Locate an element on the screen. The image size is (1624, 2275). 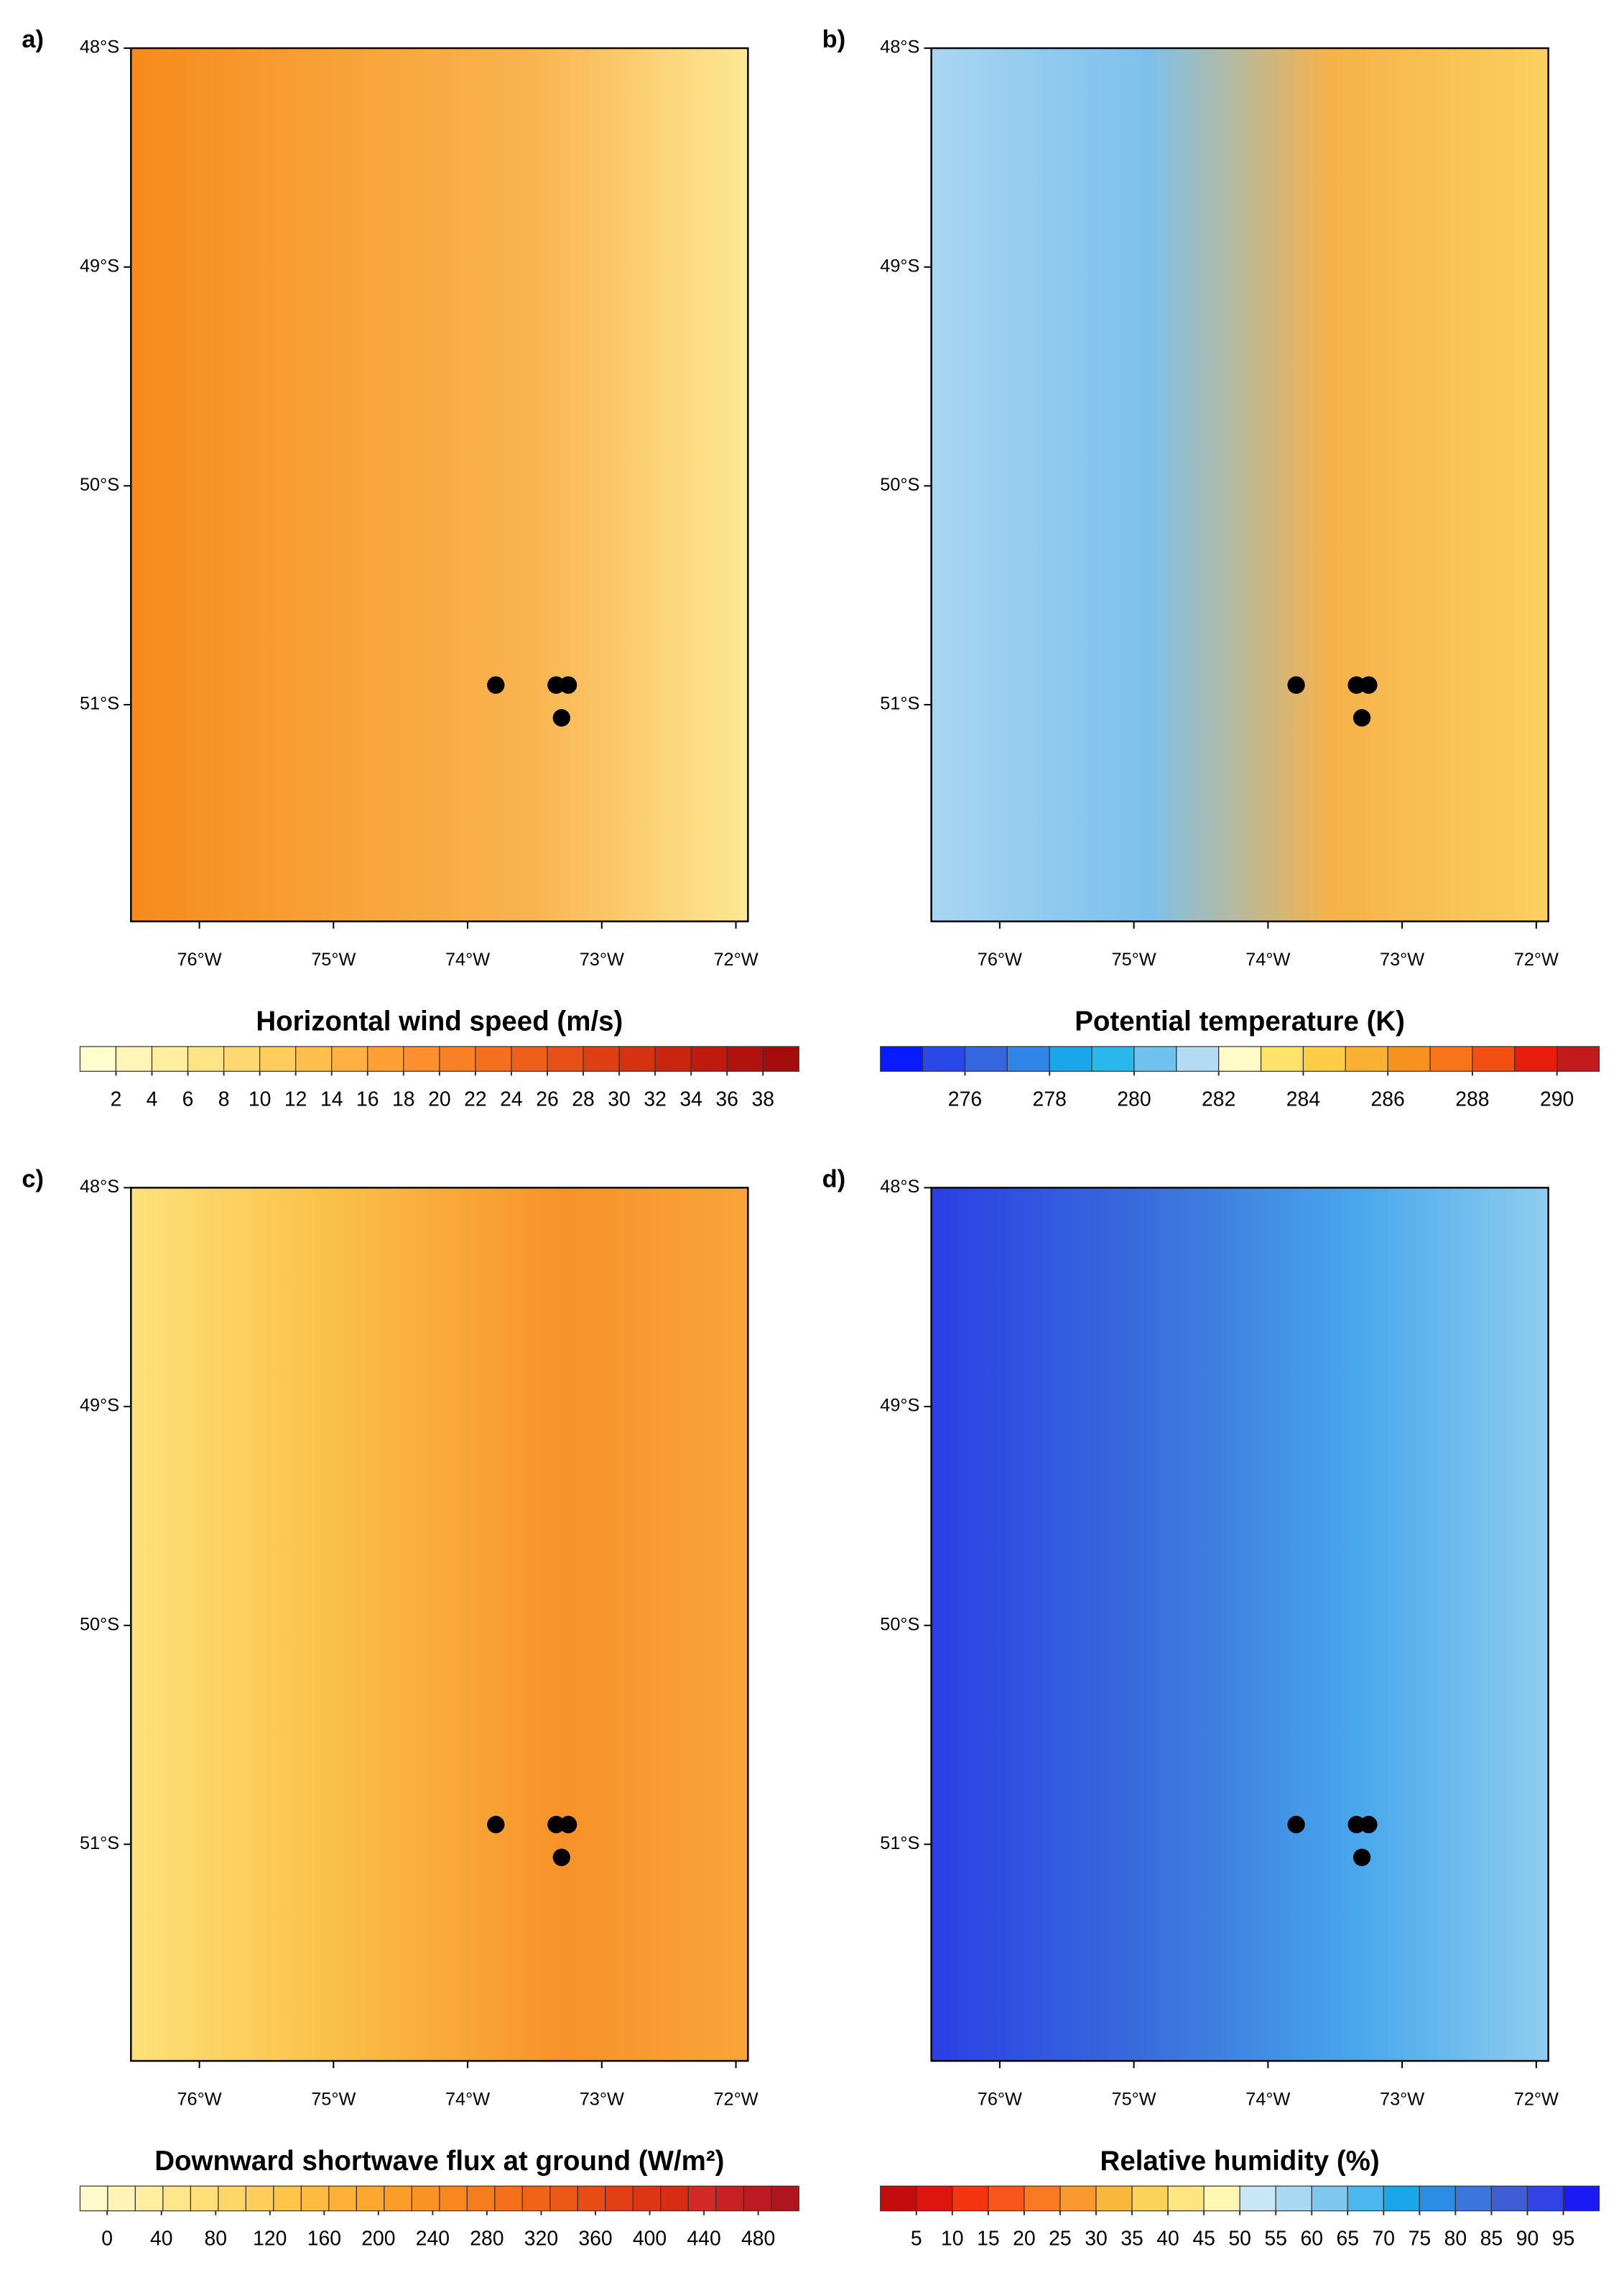
colorbar-label: 5 is located at coordinates (916, 2239).